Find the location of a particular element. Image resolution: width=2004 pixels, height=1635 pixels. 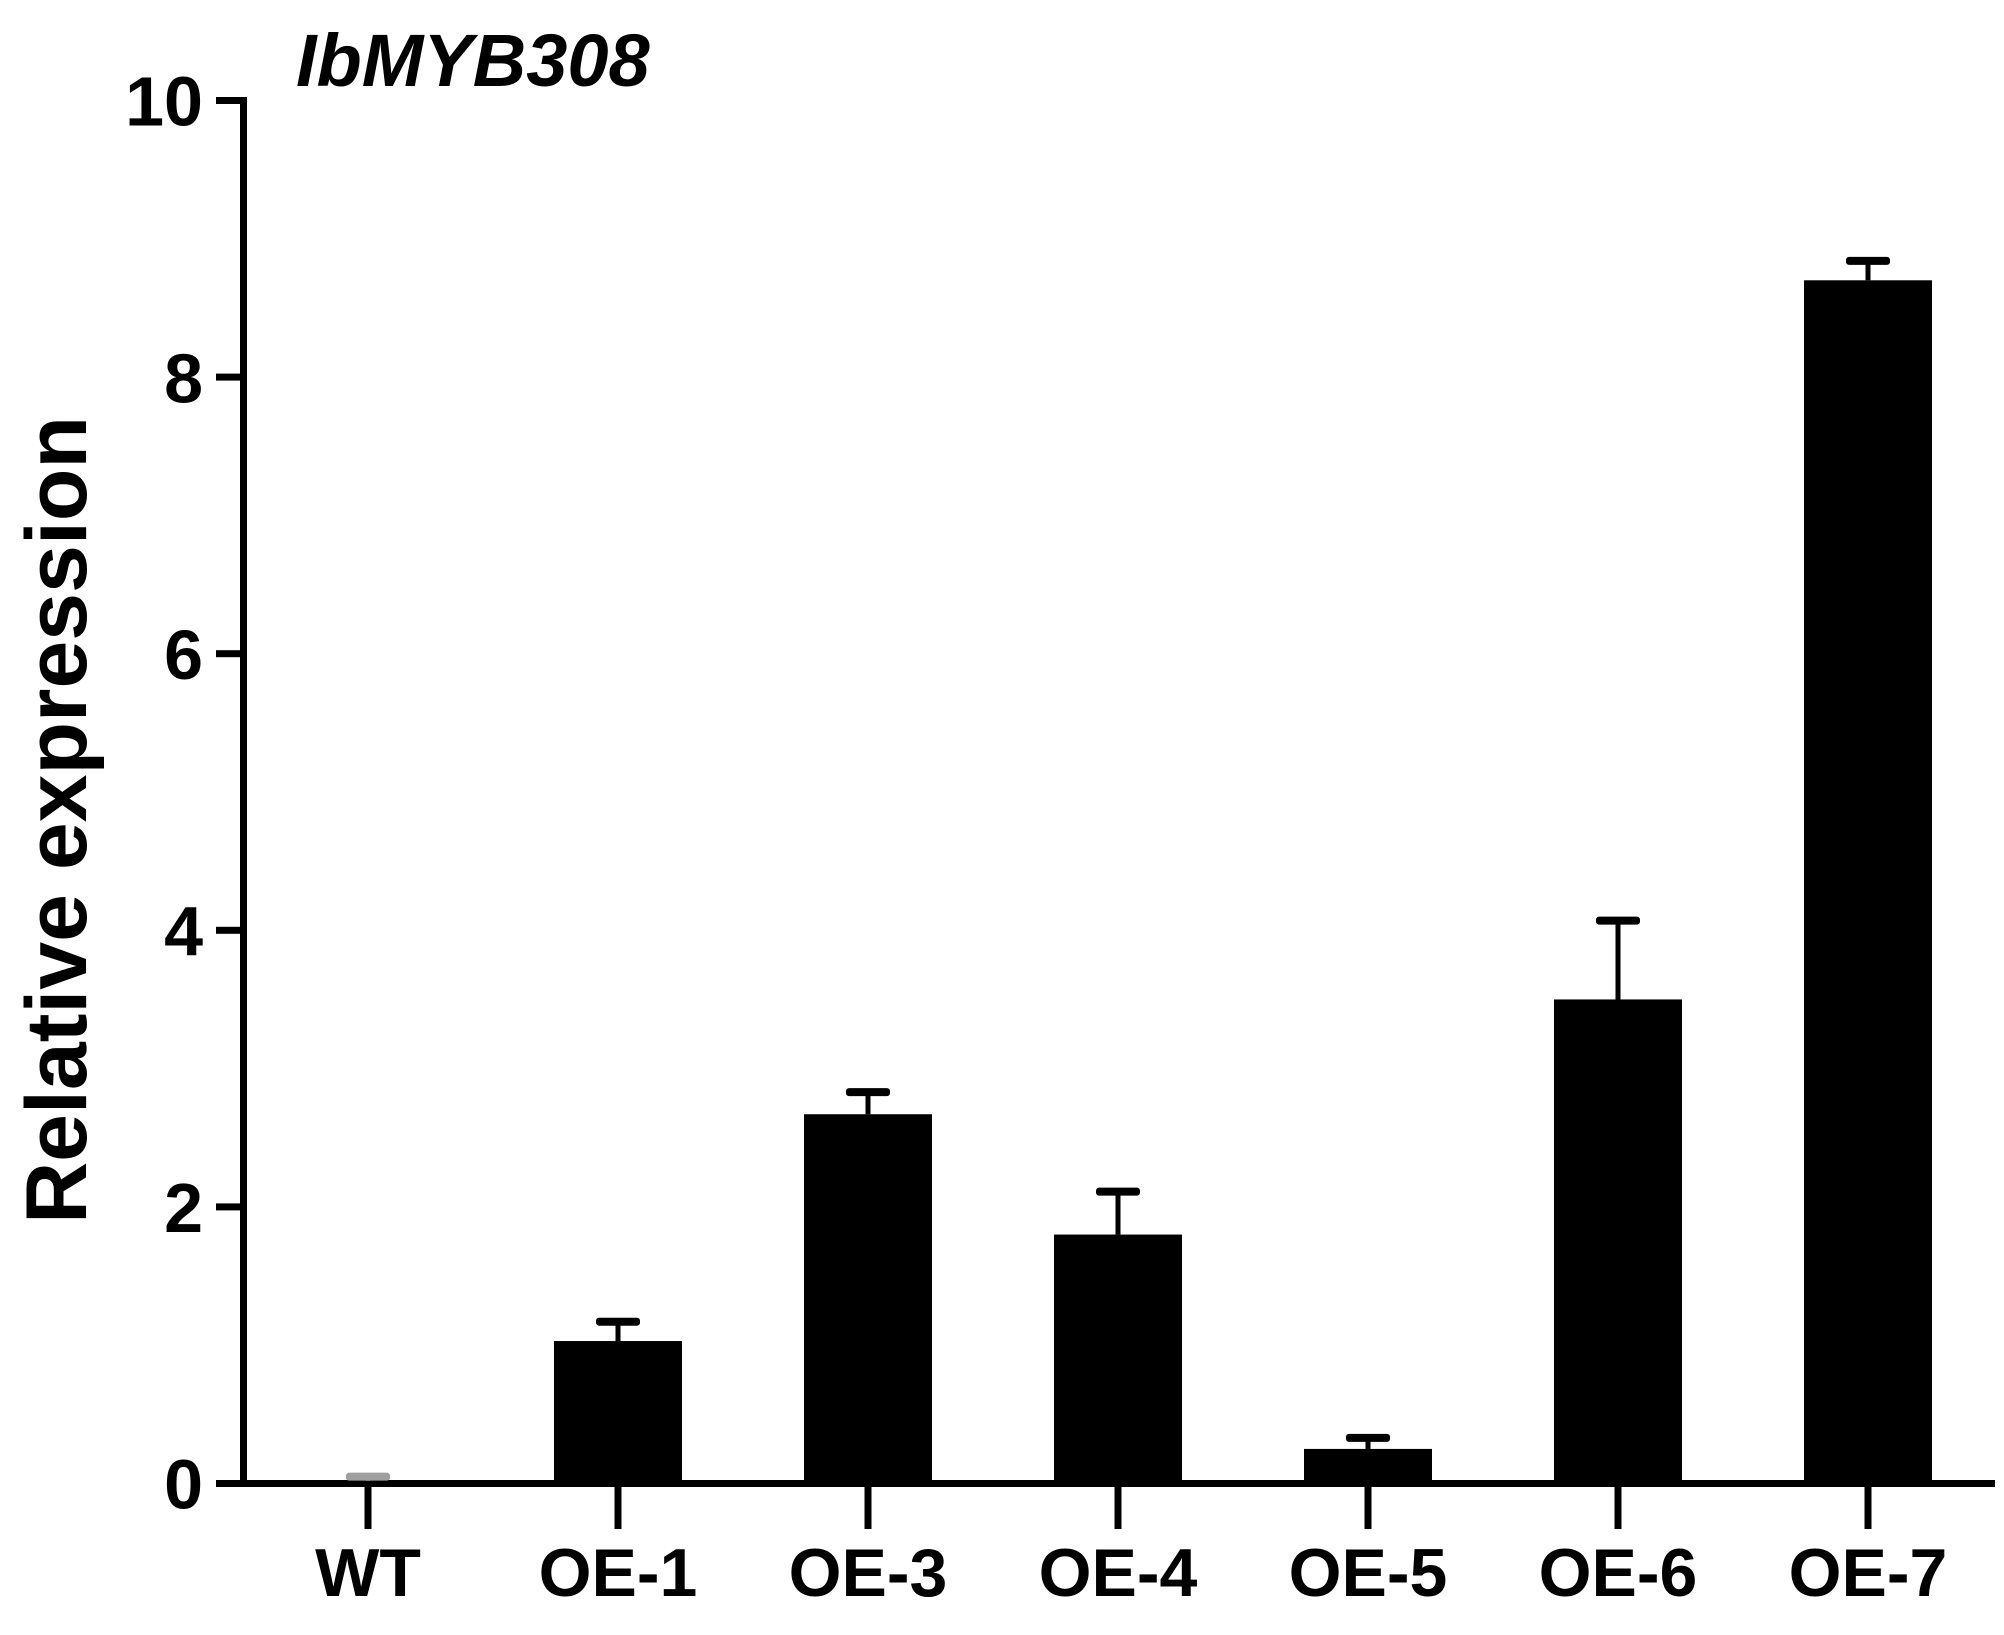

x-category-label: OE-3 is located at coordinates (868, 1573).